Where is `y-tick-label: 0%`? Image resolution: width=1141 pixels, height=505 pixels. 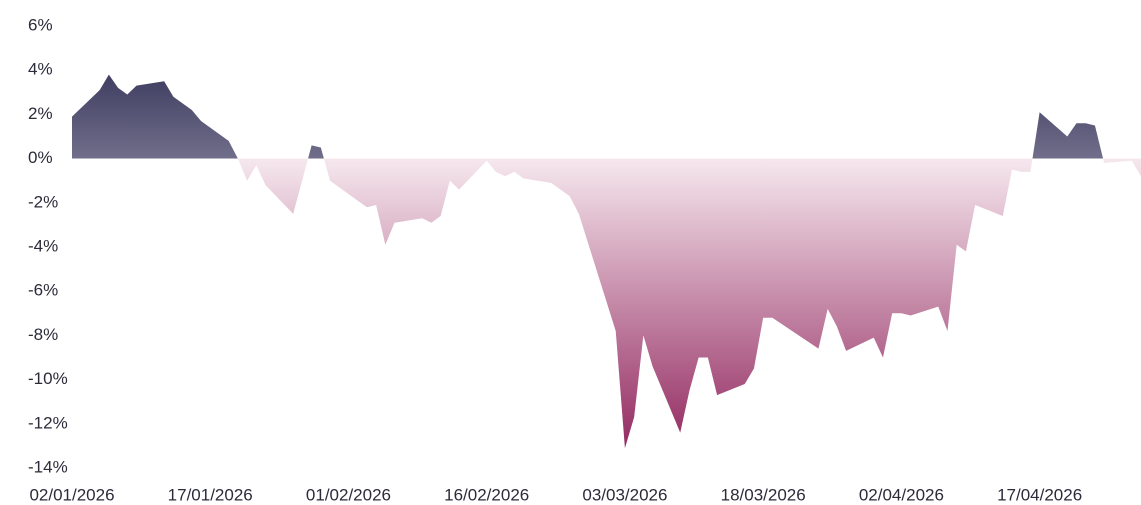
y-tick-label: 0% is located at coordinates (40, 157).